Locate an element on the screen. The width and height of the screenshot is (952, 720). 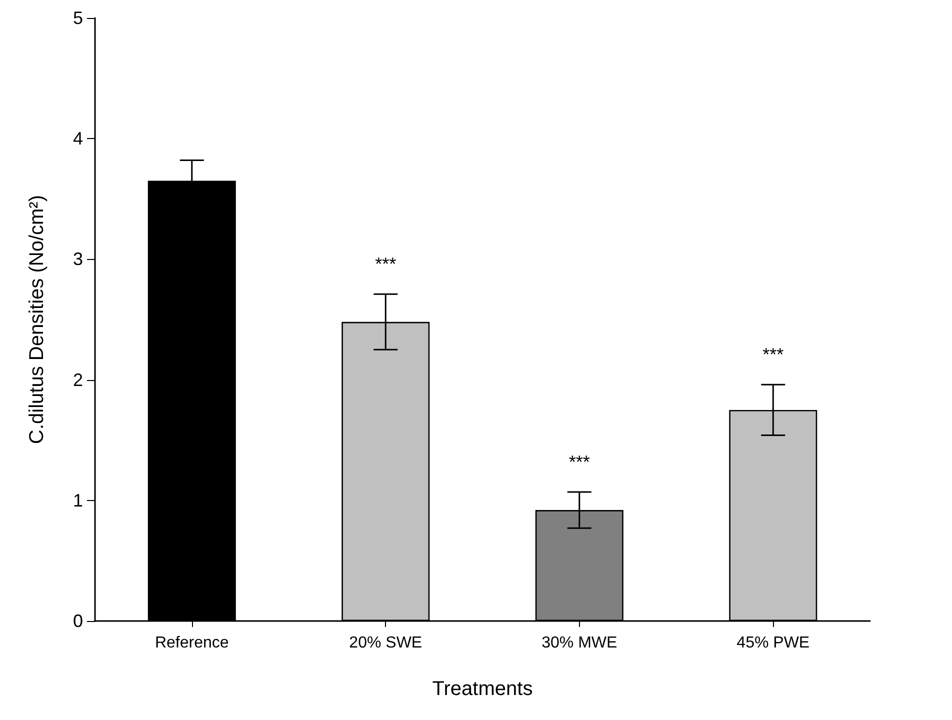
x-tick-label: 45% PWE is located at coordinates (773, 643).